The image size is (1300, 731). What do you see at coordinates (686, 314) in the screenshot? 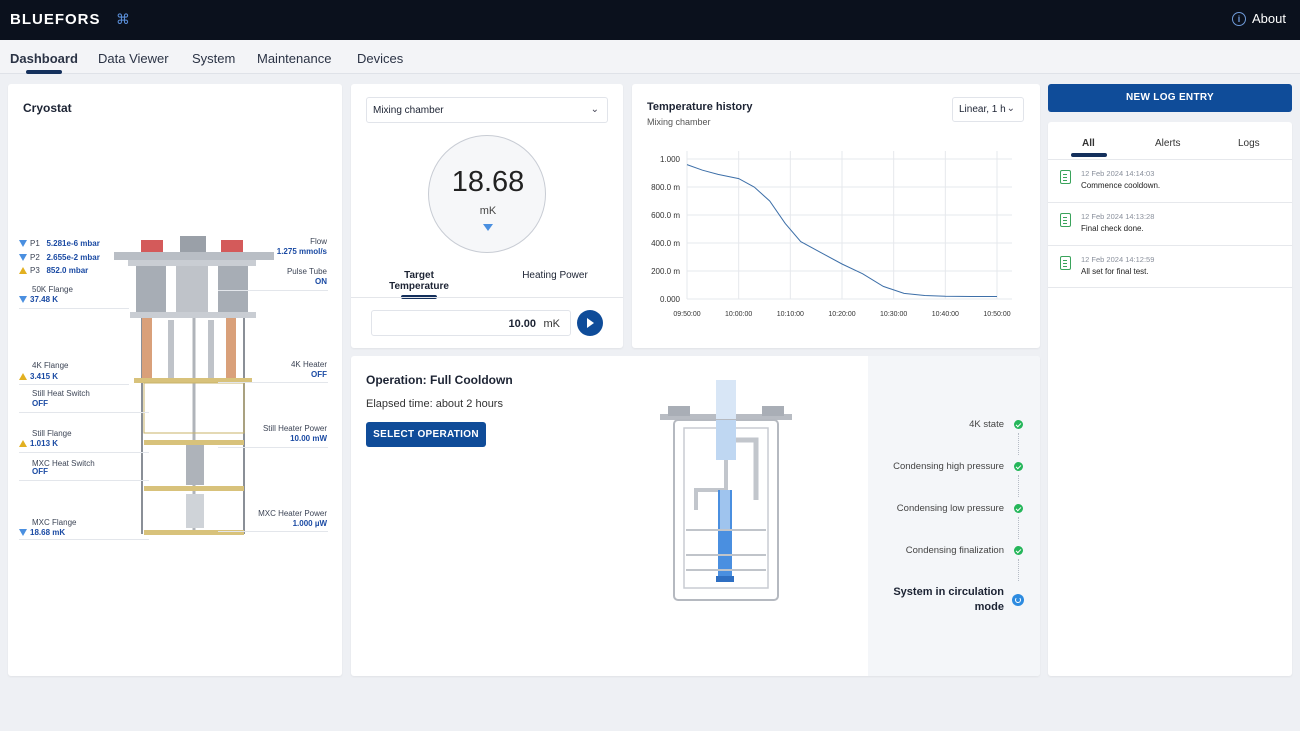
I see `x-tick-label: 09:50:00` at bounding box center [686, 314].